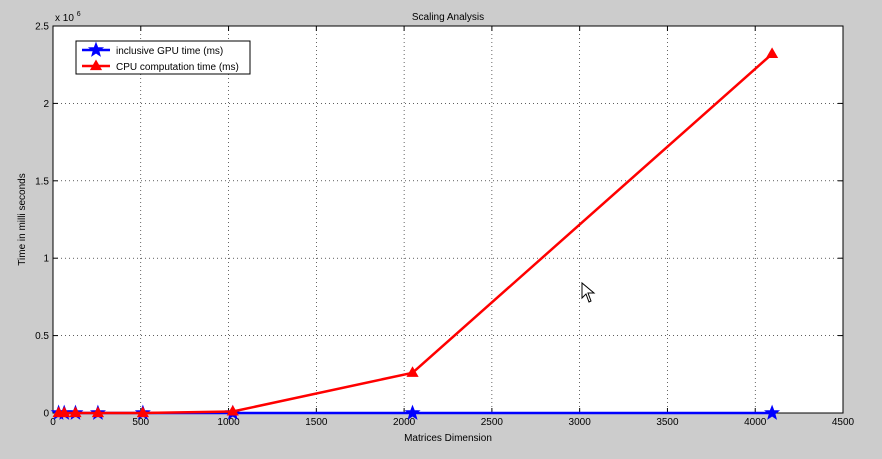 This screenshot has width=882, height=459. Describe the element at coordinates (316, 422) in the screenshot. I see `x-tick-label: 1500` at that location.